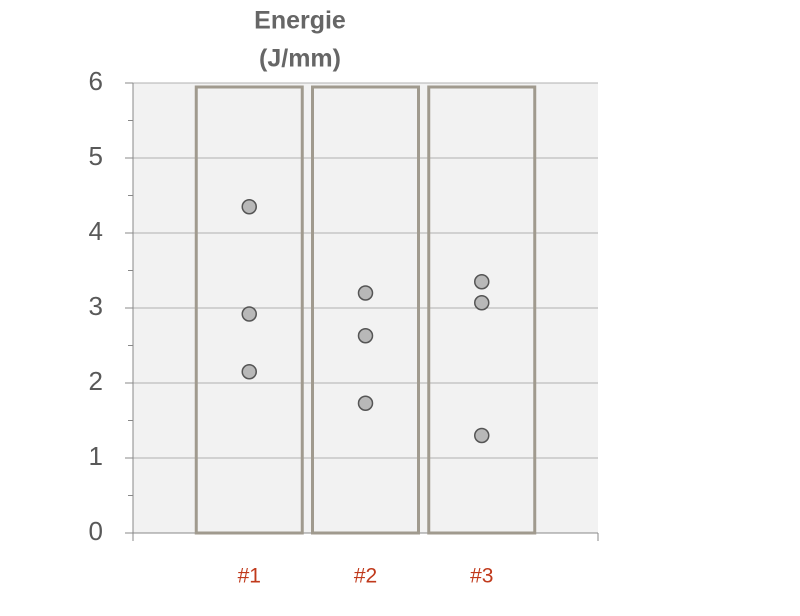  Describe the element at coordinates (96, 231) in the screenshot. I see `y-tick-label: 4` at that location.